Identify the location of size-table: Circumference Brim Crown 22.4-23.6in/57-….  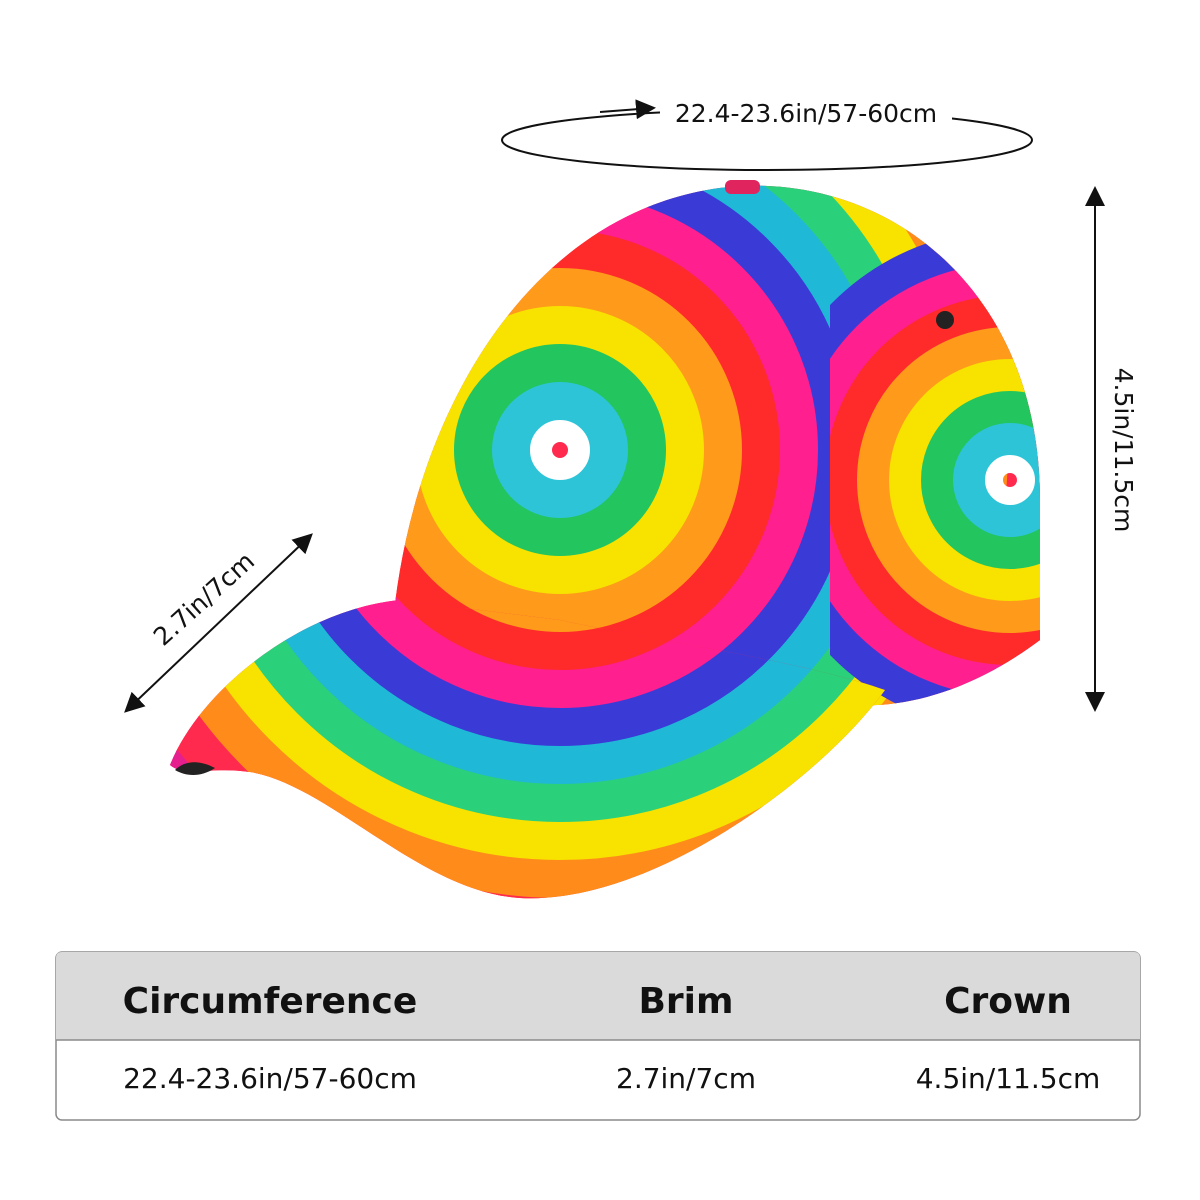
(598, 1036).